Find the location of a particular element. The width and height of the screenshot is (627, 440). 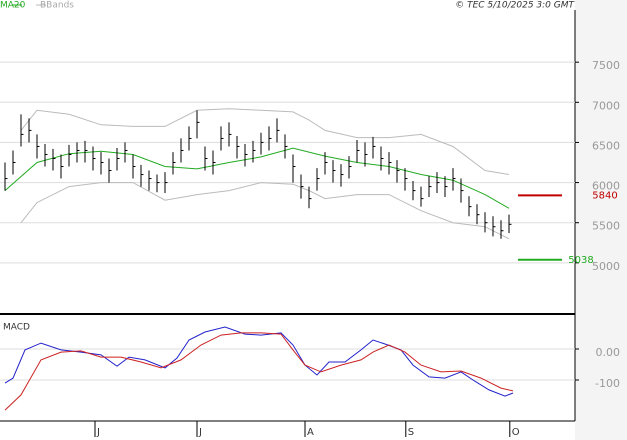

legend-entry: MA20 is located at coordinates (13, 6).